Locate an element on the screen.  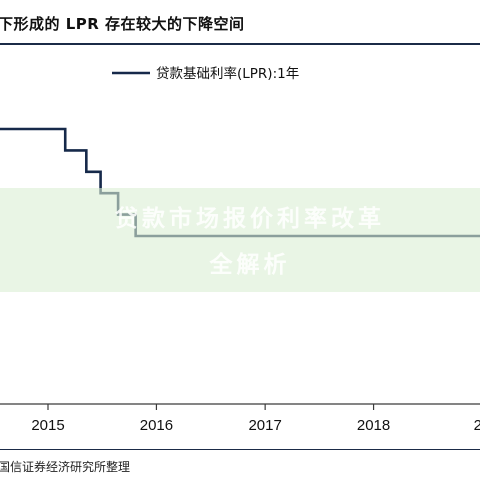
watermark-text-line-1: 贷款市场报价利率改革 is located at coordinates (250, 219).